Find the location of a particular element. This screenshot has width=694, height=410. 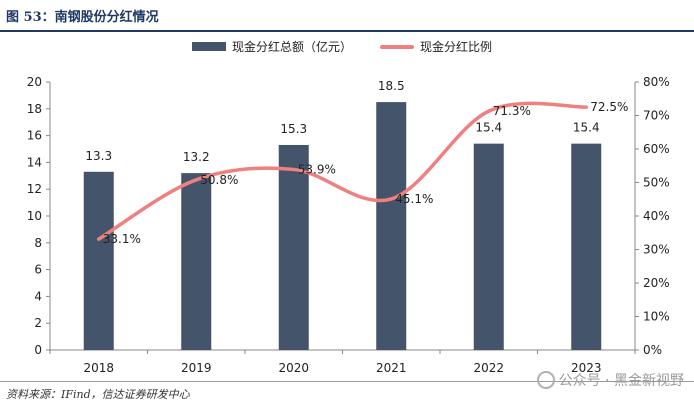

x-tick-label: 2021 is located at coordinates (391, 368).